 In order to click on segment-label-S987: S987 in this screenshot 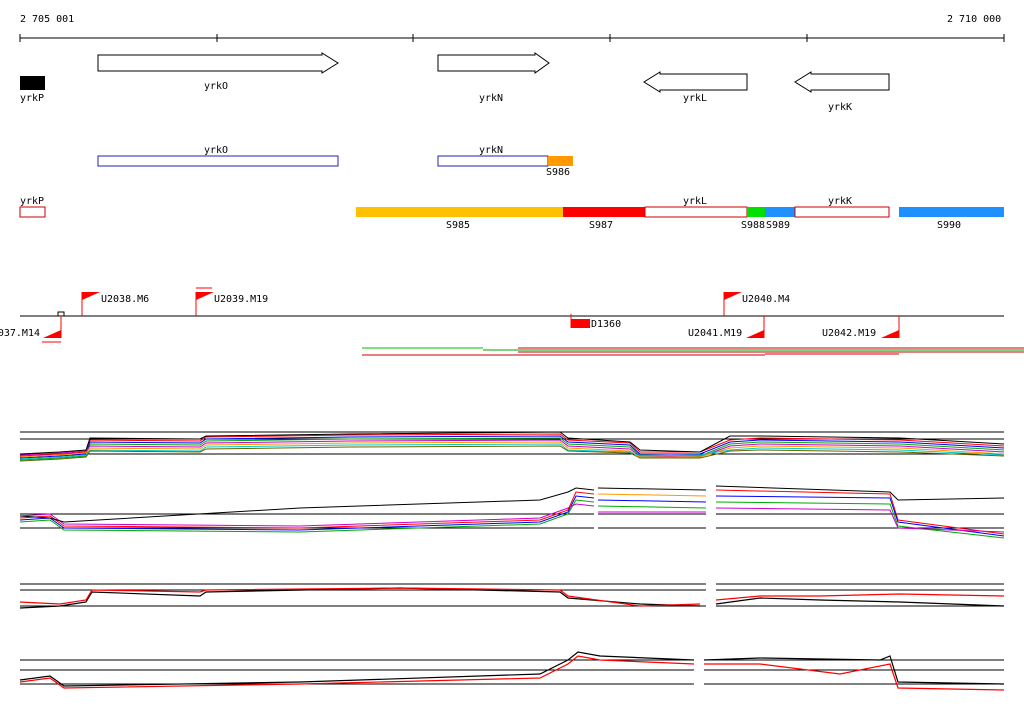, I will do `click(601, 225)`.